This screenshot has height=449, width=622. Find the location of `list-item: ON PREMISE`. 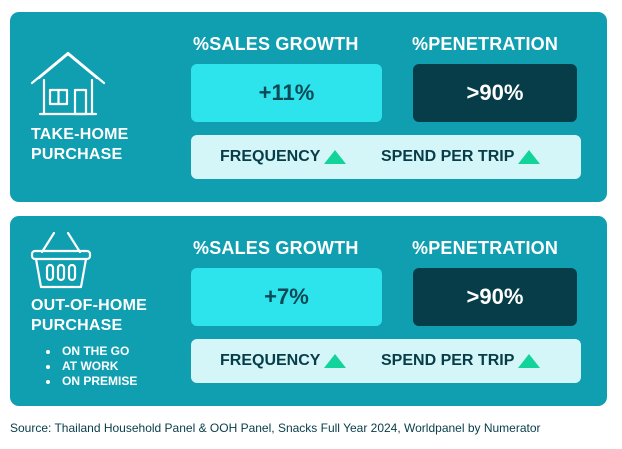

list-item: ON PREMISE is located at coordinates (91, 381).